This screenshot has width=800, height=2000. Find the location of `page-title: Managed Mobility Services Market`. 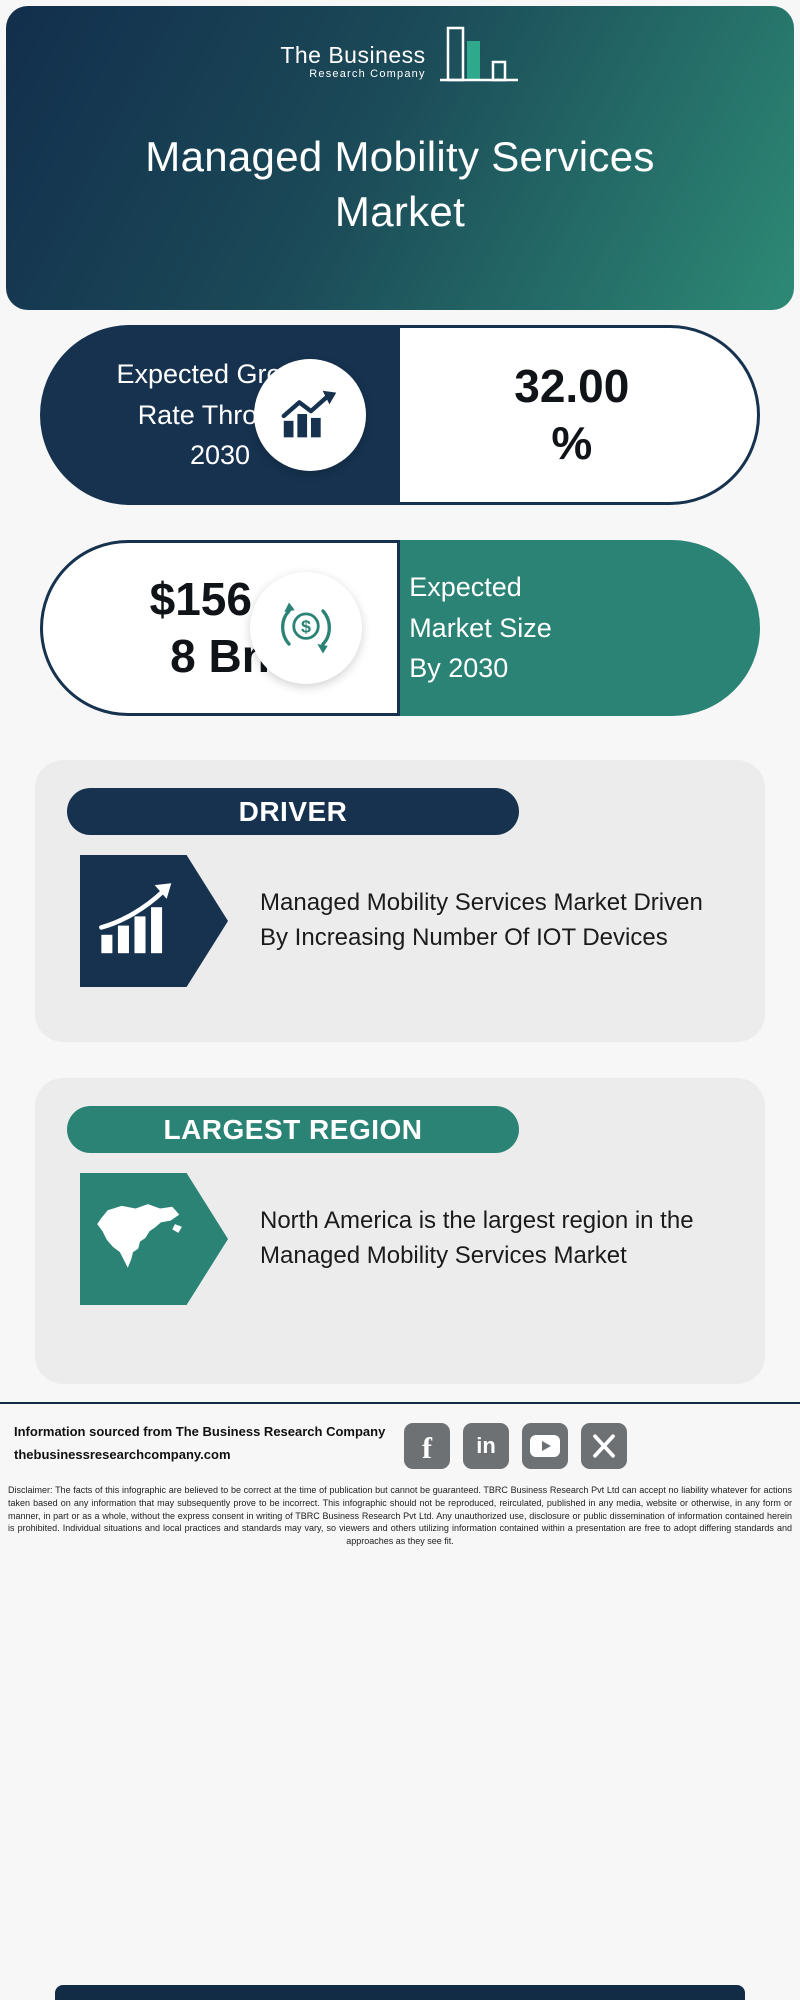

page-title: Managed Mobility Services Market is located at coordinates (400, 184).